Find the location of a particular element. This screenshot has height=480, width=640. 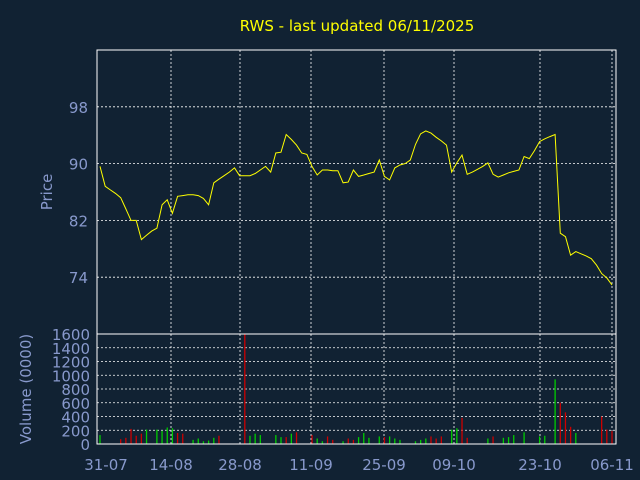

volume-tick-label: 1400 is located at coordinates (71, 349).